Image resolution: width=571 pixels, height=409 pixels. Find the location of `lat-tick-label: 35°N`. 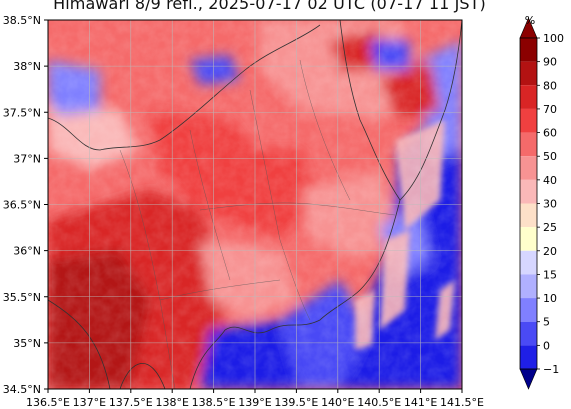

lat-tick-label: 35°N is located at coordinates (27, 343).